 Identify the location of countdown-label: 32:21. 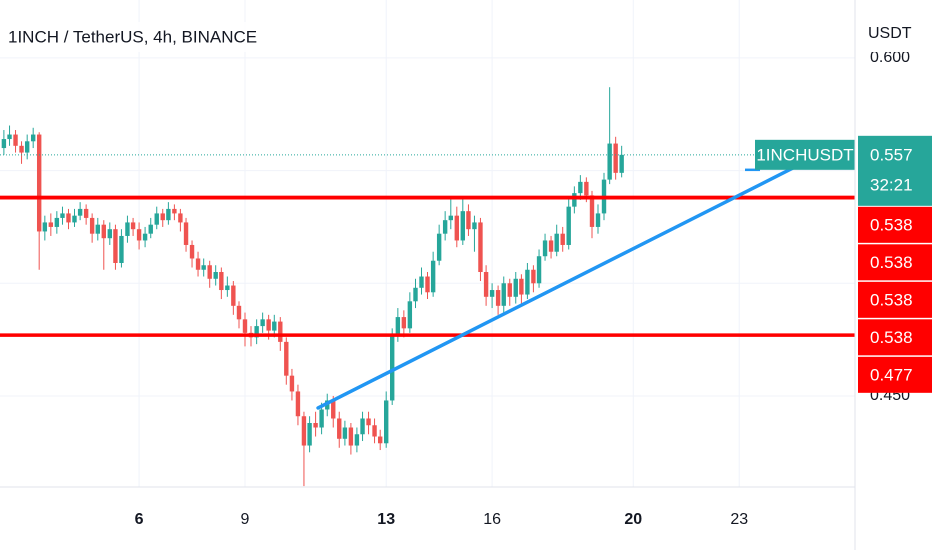
(891, 184).